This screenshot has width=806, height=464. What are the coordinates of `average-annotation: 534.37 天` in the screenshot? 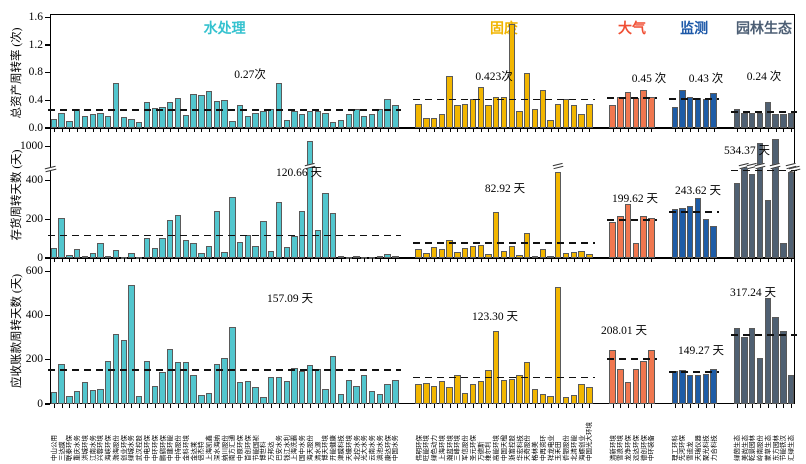 It's located at (747, 151).